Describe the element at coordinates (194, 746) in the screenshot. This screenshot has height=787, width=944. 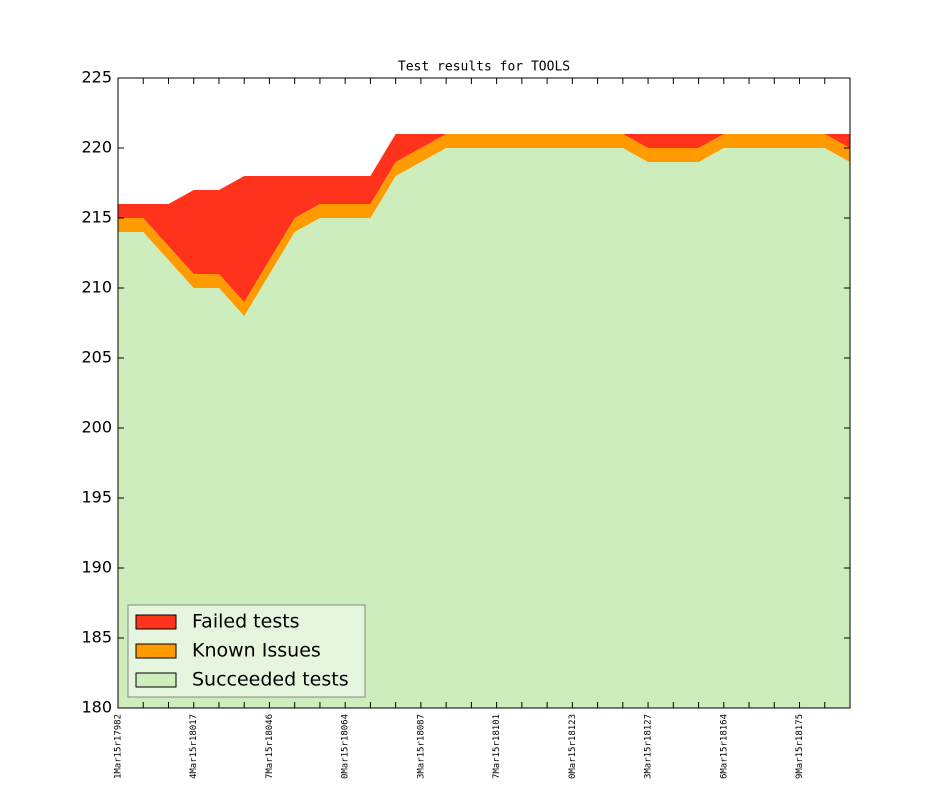
I see `x-tick-label: 4Mar15r18017` at that location.